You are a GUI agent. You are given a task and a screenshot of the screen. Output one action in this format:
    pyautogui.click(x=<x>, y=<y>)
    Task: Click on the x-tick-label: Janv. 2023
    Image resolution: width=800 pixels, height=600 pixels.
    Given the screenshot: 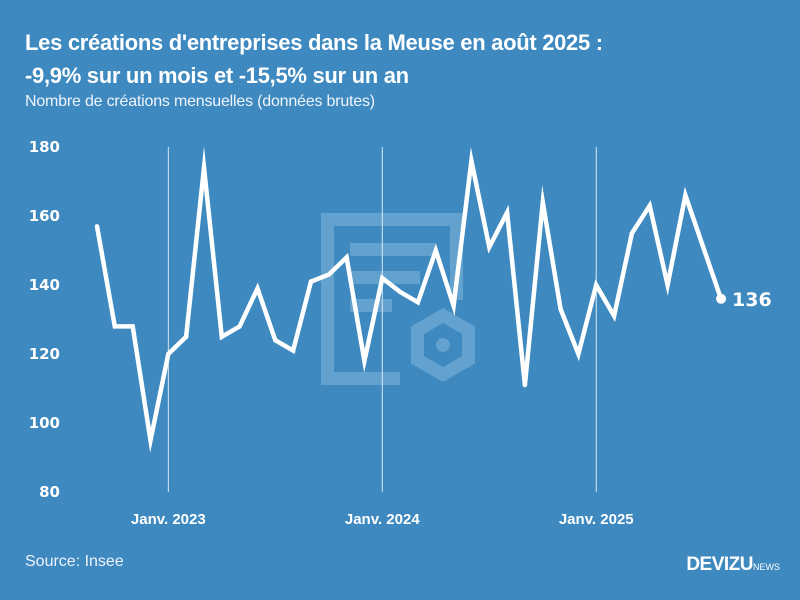 What is the action you would take?
    pyautogui.click(x=168, y=519)
    